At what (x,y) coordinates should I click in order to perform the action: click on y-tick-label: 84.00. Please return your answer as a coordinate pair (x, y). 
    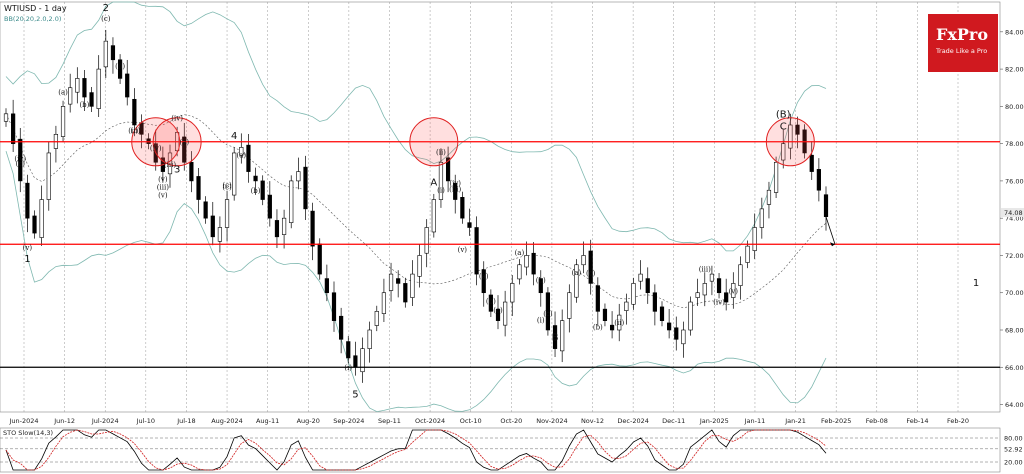
    Looking at the image, I should click on (1014, 32).